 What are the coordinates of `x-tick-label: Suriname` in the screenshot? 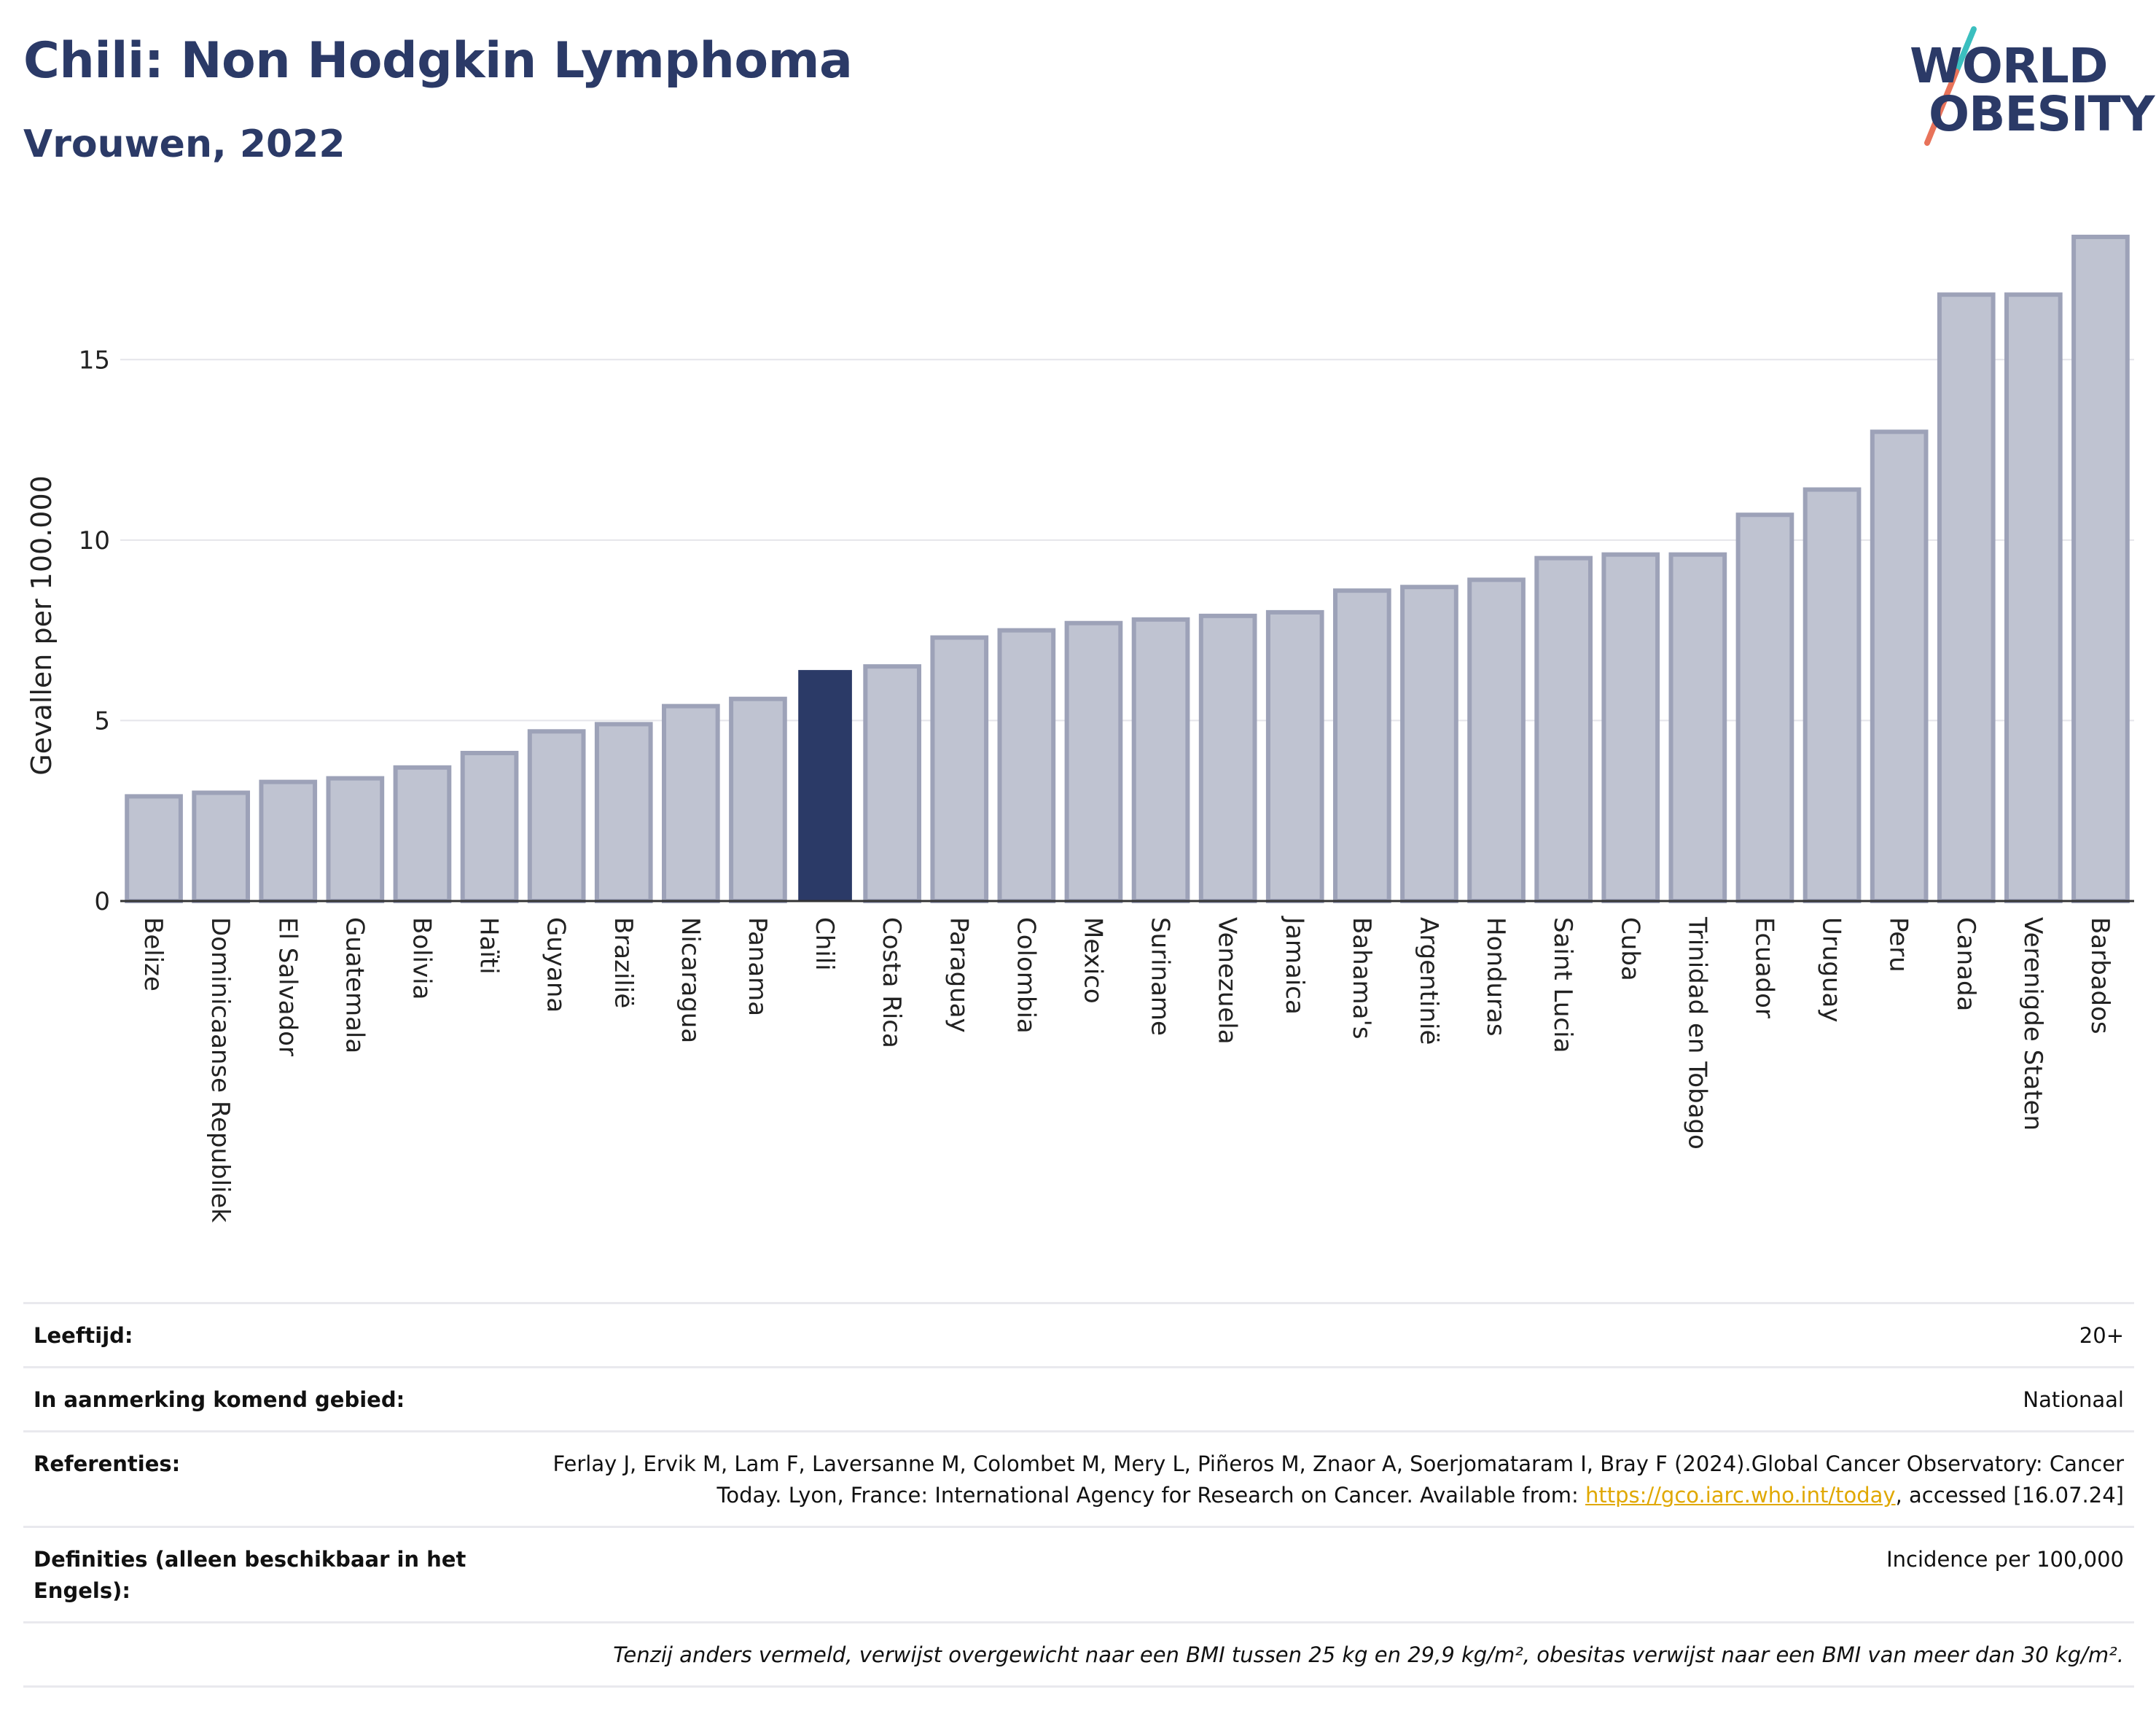 It's located at (1160, 976).